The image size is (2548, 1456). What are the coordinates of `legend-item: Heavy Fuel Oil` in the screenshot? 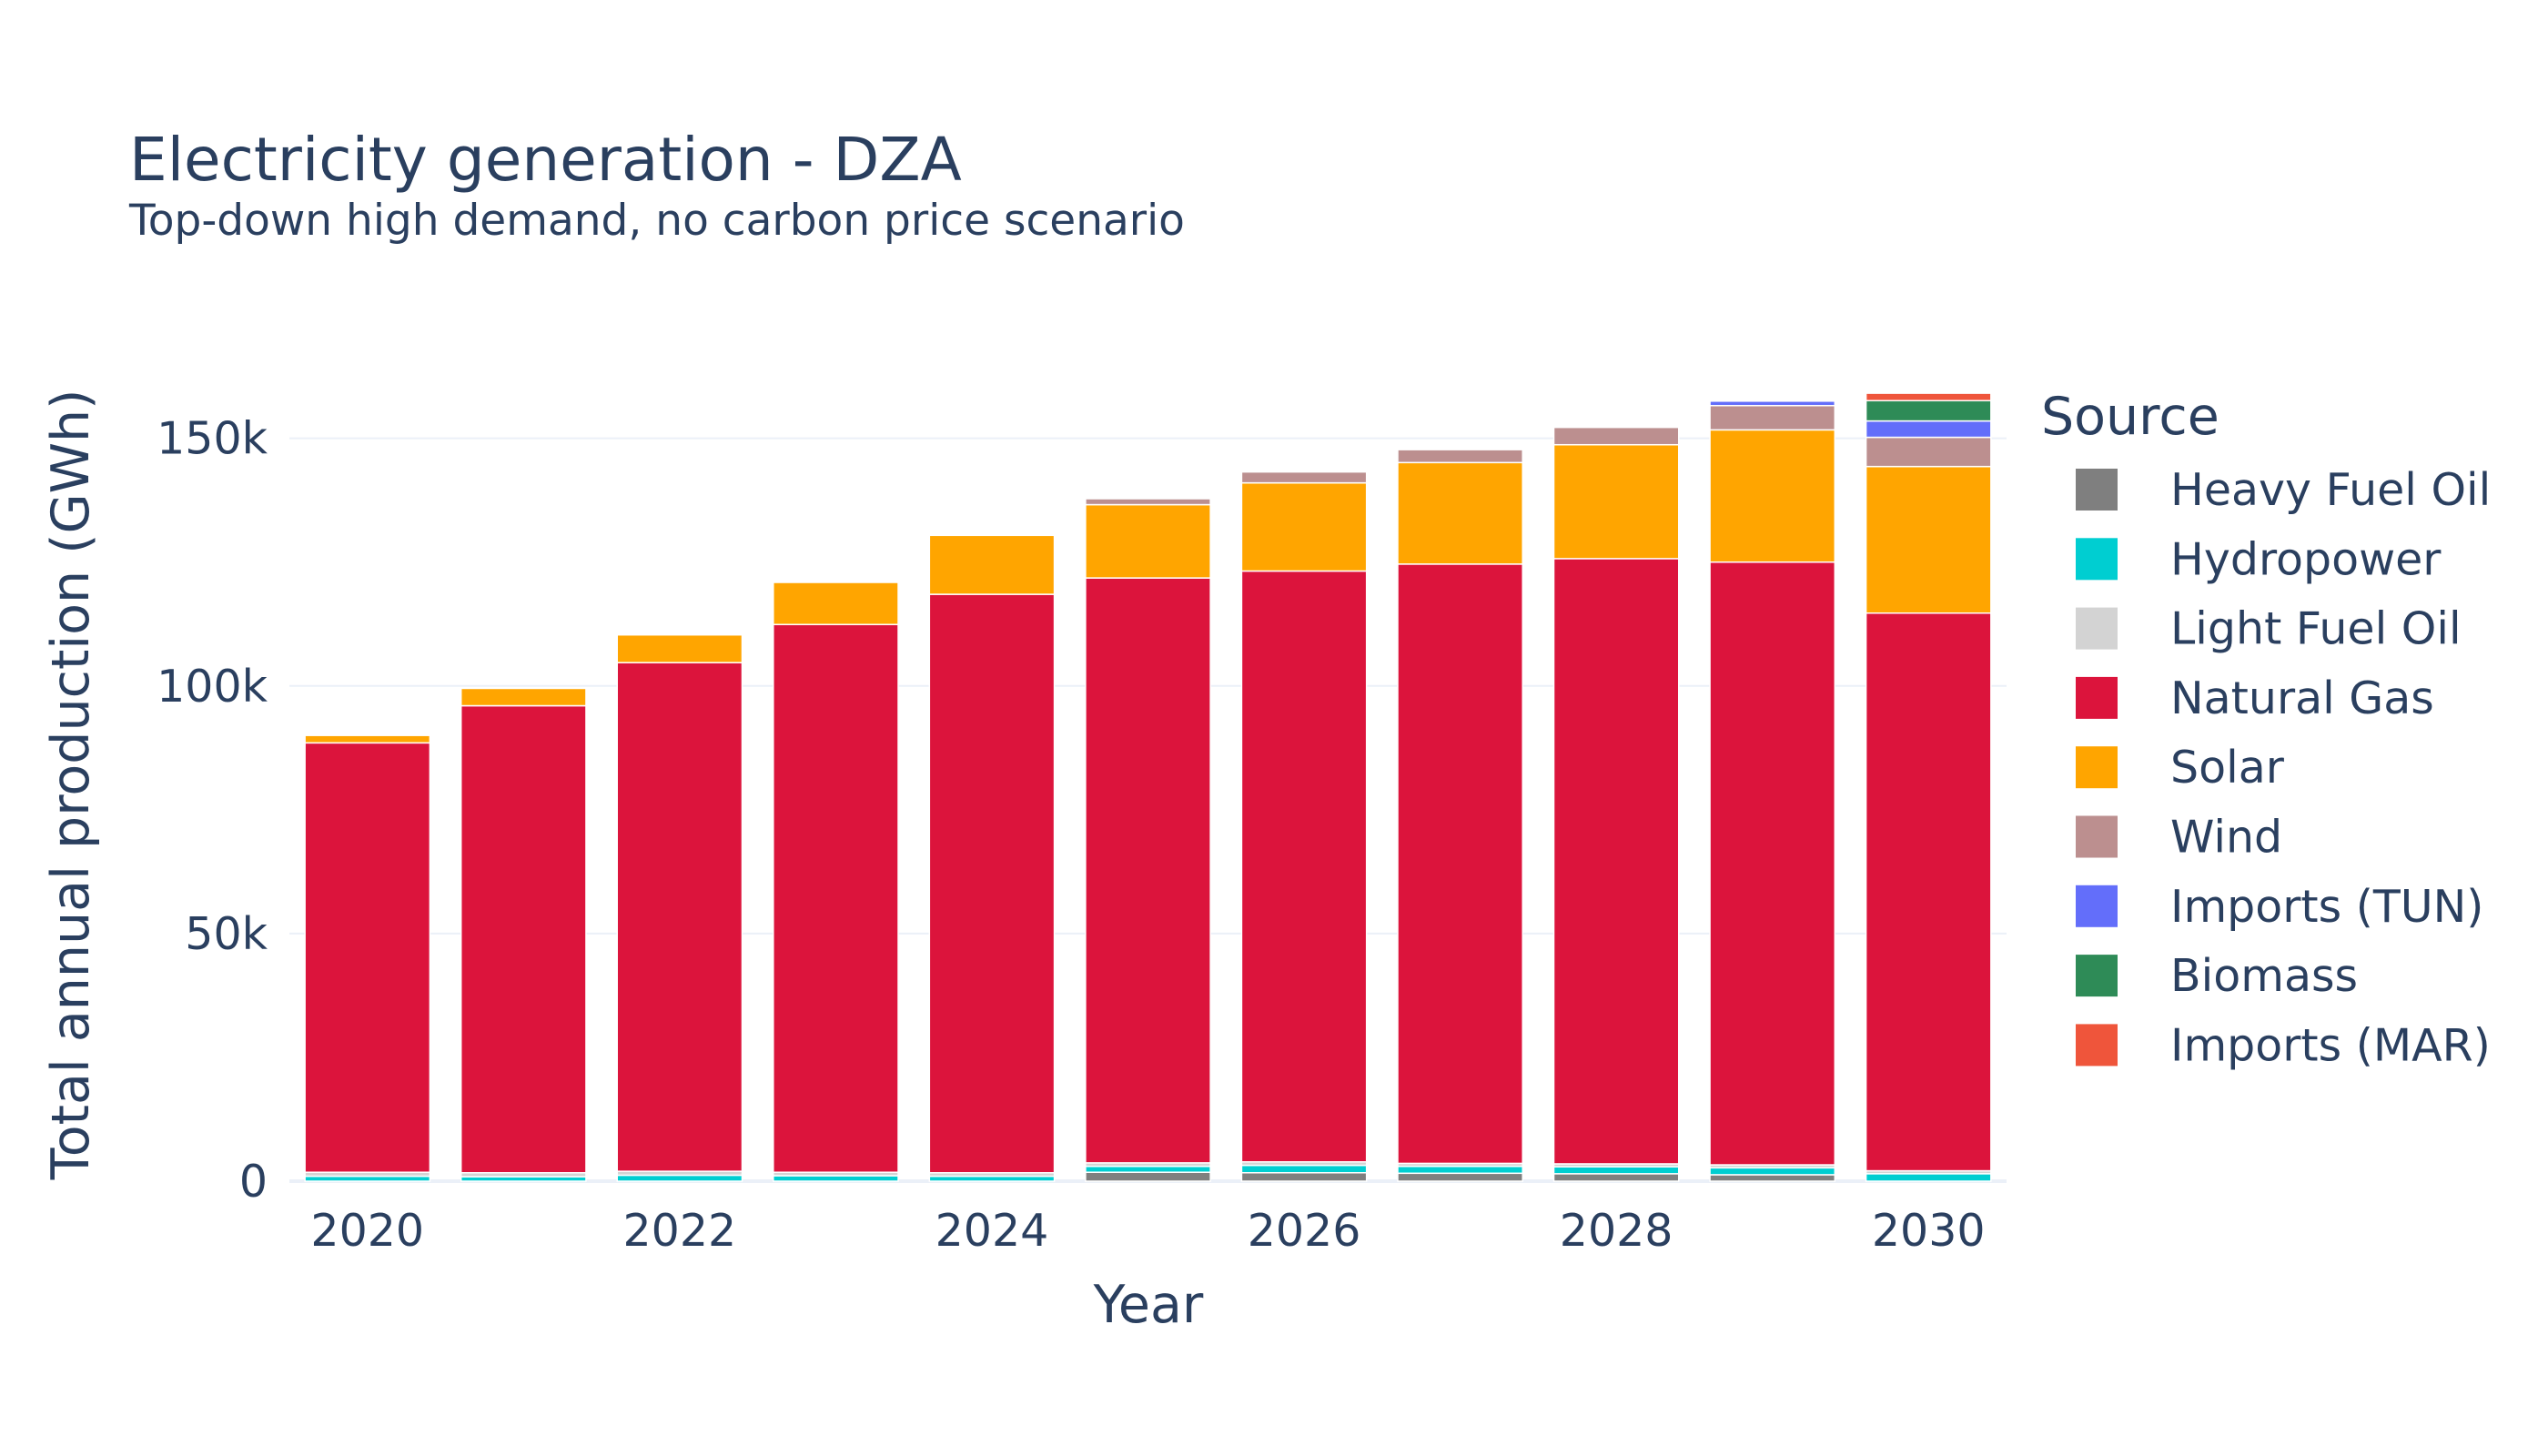 It's located at (2283, 490).